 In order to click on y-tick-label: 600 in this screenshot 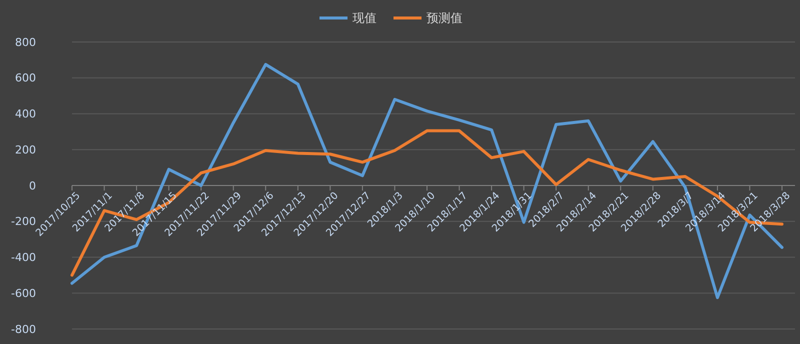, I will do `click(25, 78)`.